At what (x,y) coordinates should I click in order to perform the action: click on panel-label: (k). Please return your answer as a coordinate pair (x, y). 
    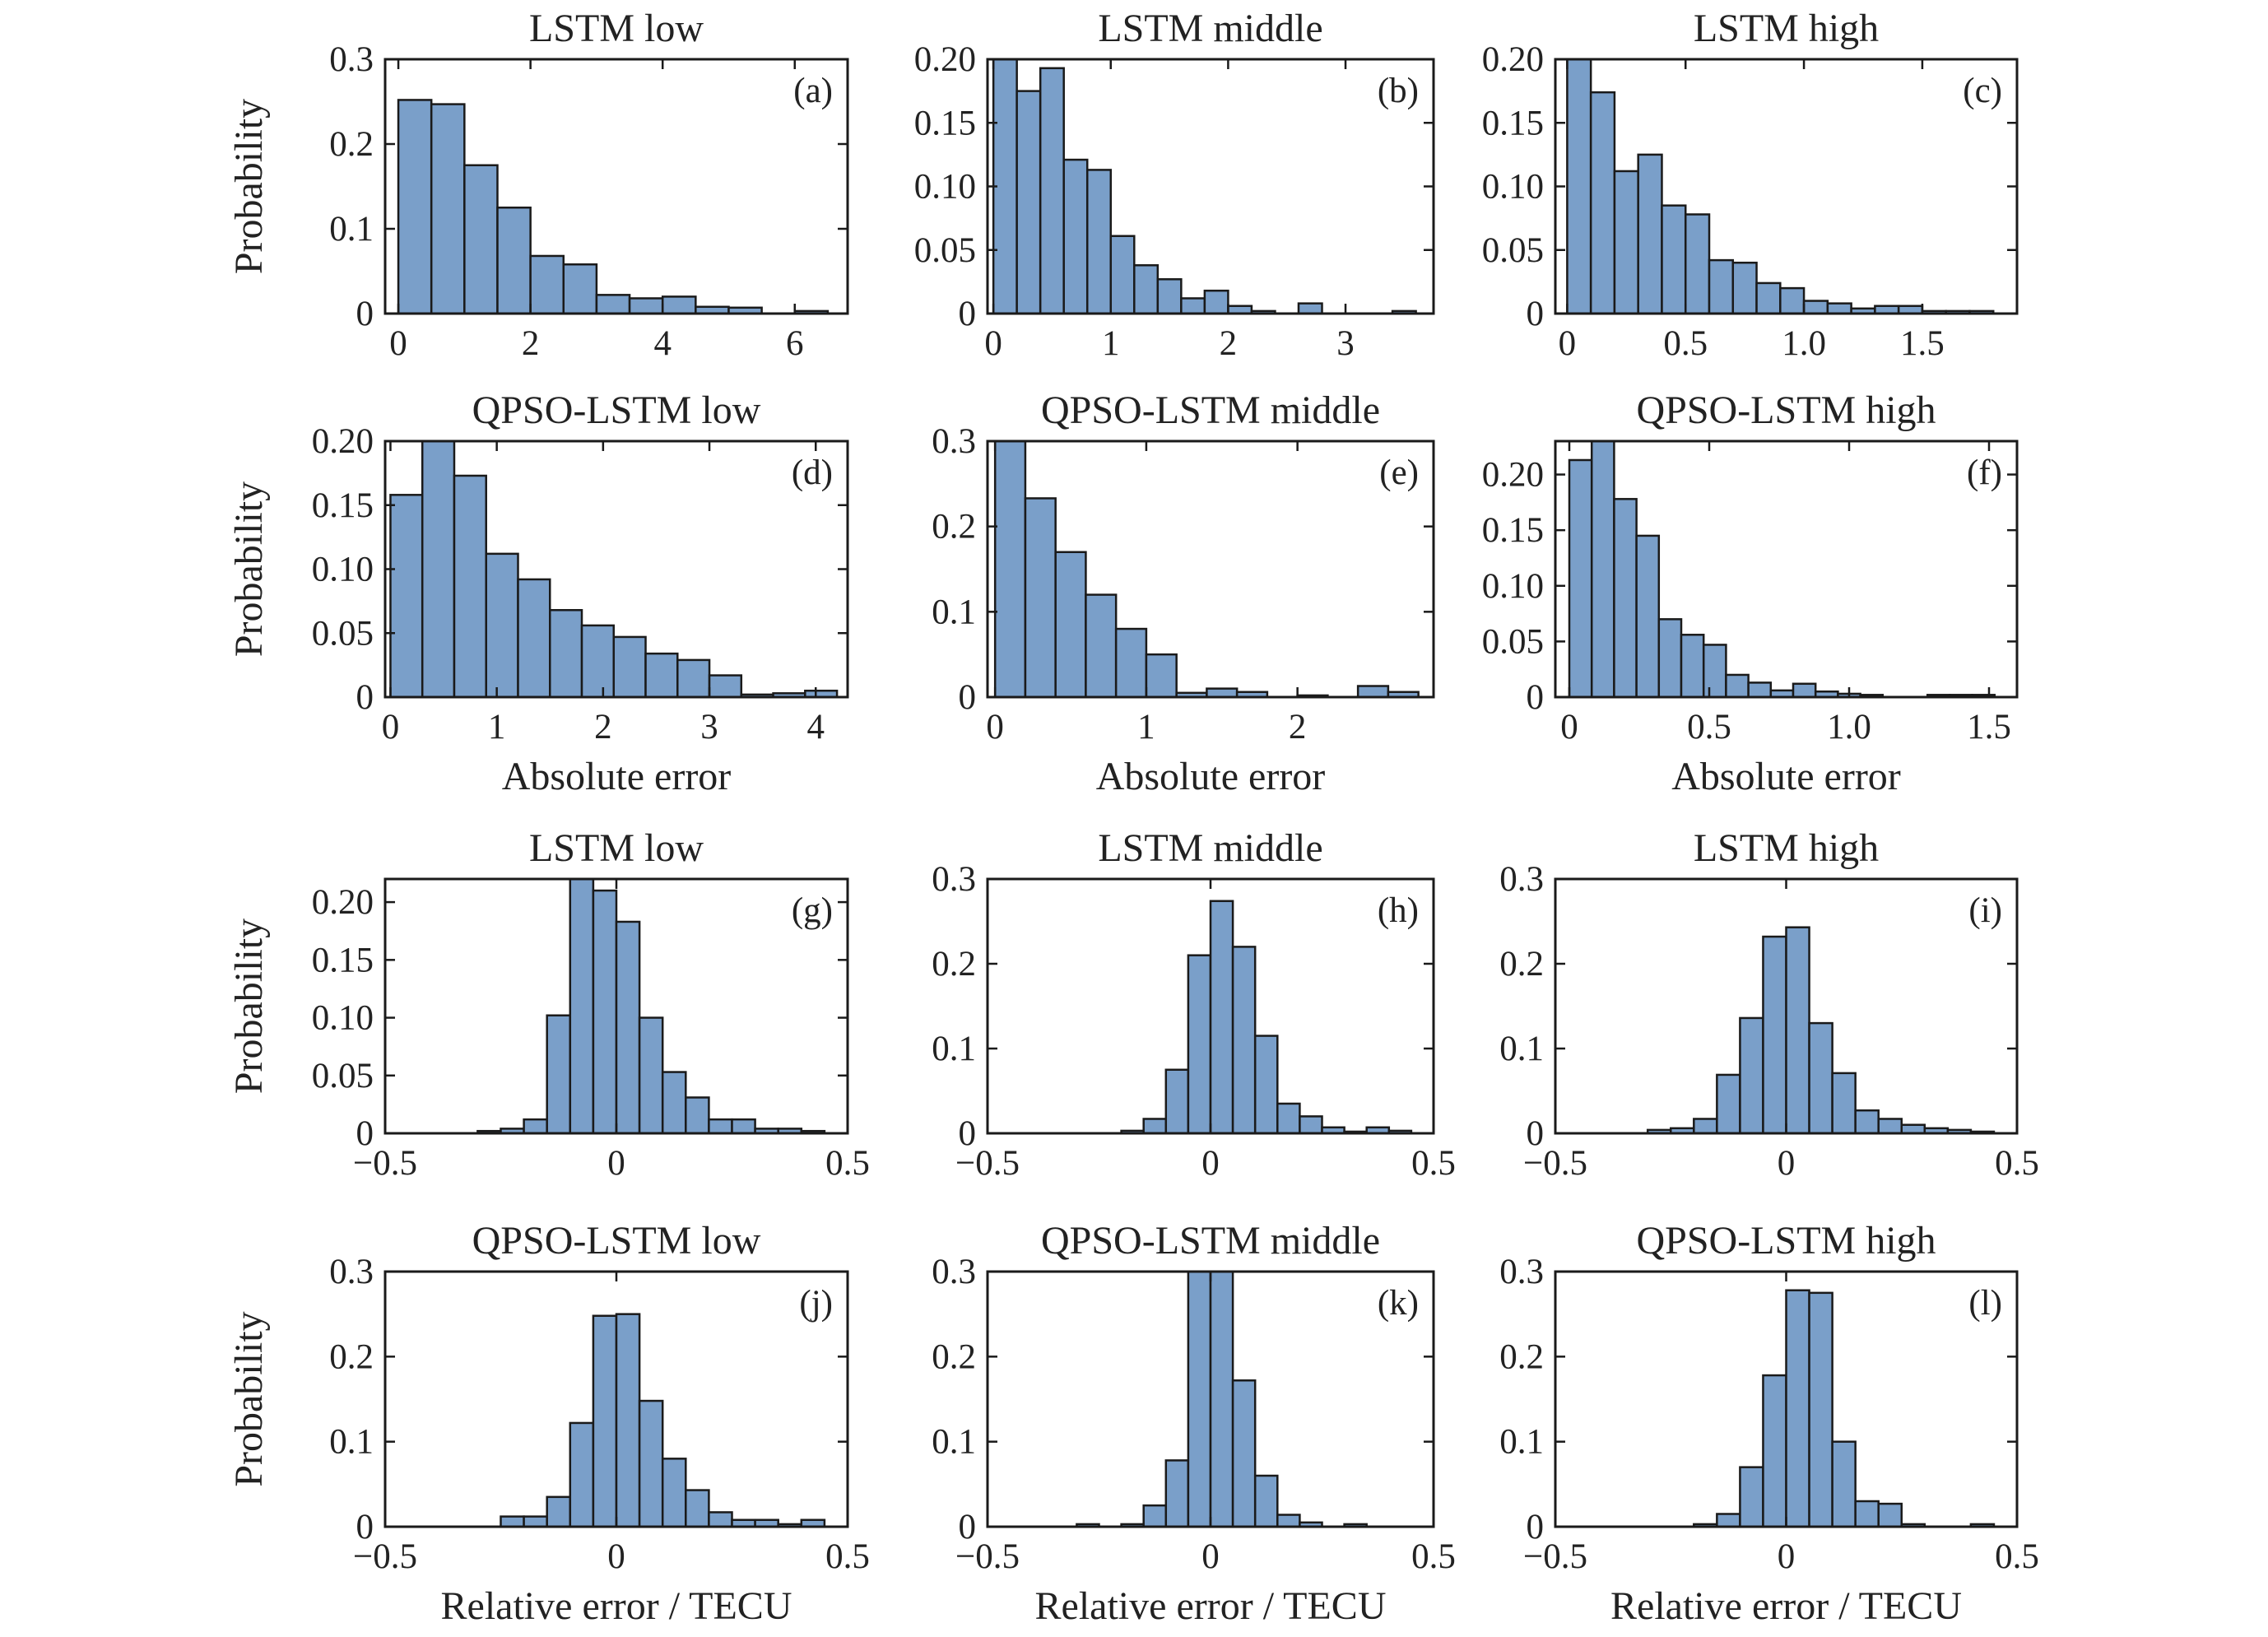
    Looking at the image, I should click on (1399, 1303).